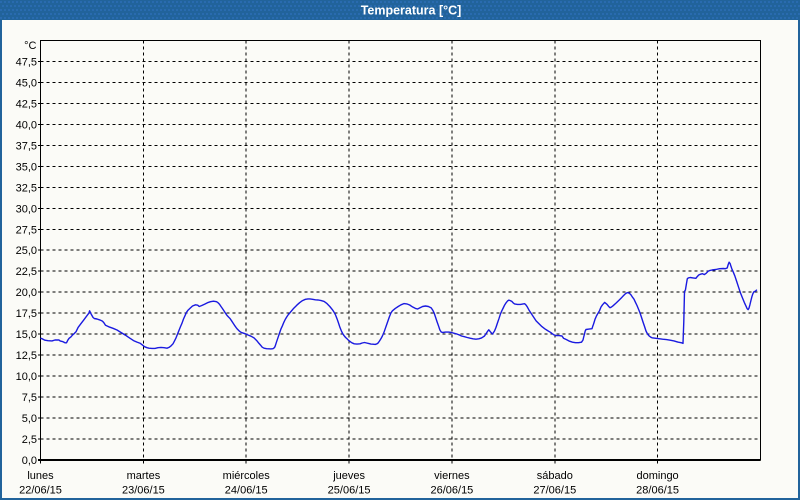  Describe the element at coordinates (26, 209) in the screenshot. I see `svg-text: 30,0` at that location.